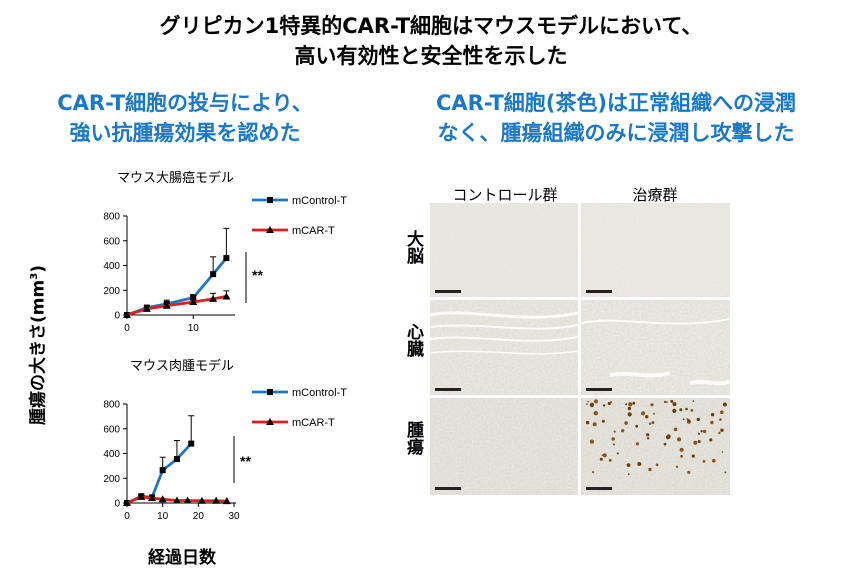 This screenshot has width=862, height=577. I want to click on right-caption-line-1: CAR-T細胞(茶色)は正常組織への浸潤, so click(616, 103).